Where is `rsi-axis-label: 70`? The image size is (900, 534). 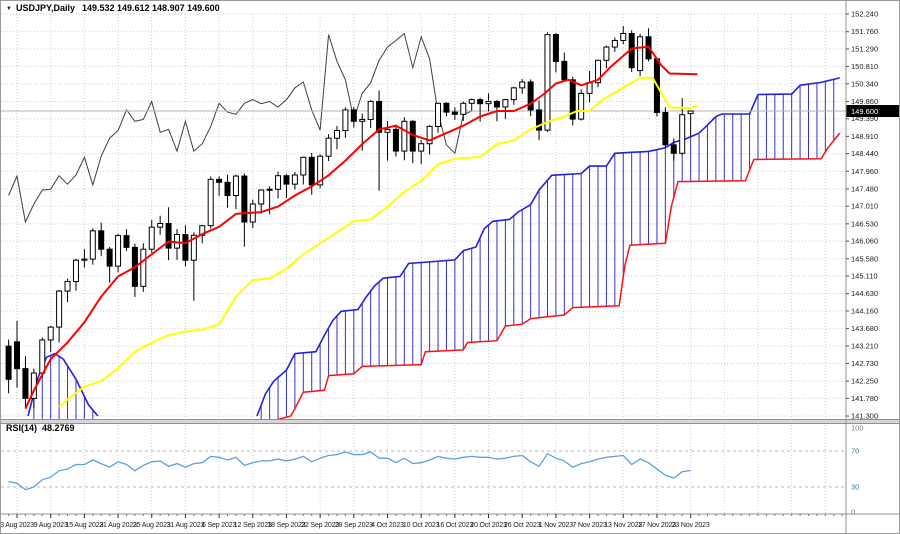
rsi-axis-label: 70 is located at coordinates (855, 451).